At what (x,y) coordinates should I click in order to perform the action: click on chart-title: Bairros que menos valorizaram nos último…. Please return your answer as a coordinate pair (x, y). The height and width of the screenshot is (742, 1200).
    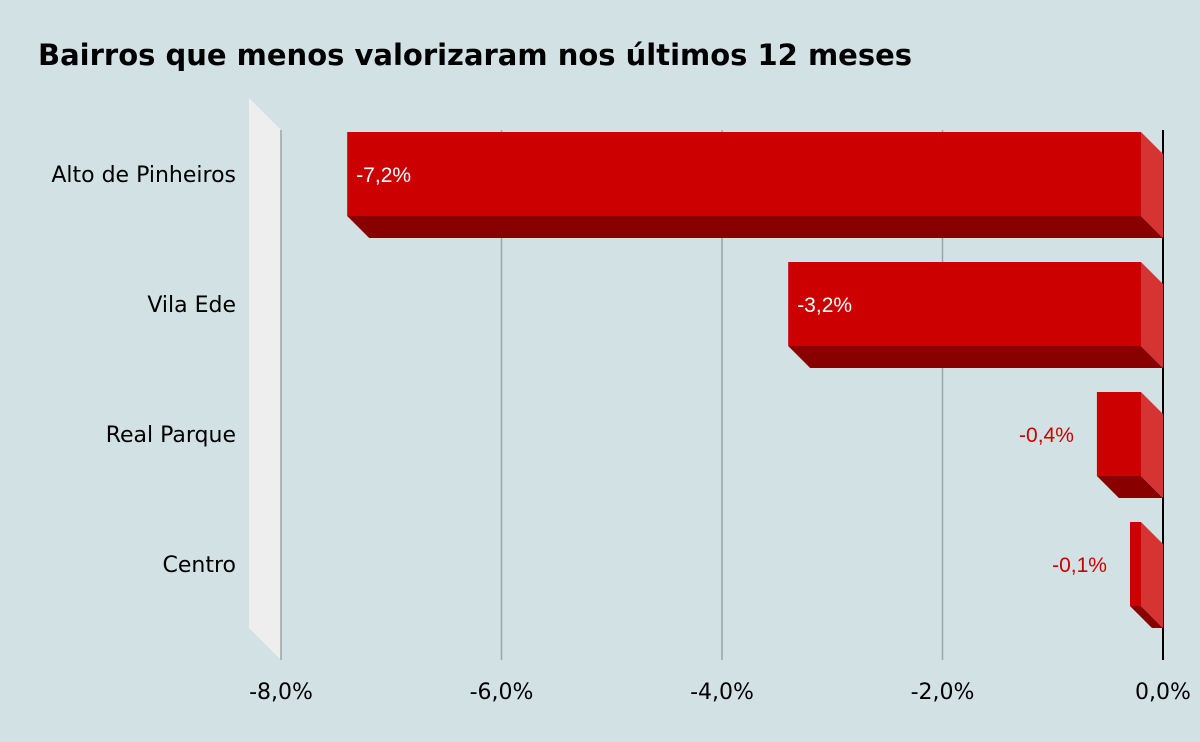
    Looking at the image, I should click on (475, 55).